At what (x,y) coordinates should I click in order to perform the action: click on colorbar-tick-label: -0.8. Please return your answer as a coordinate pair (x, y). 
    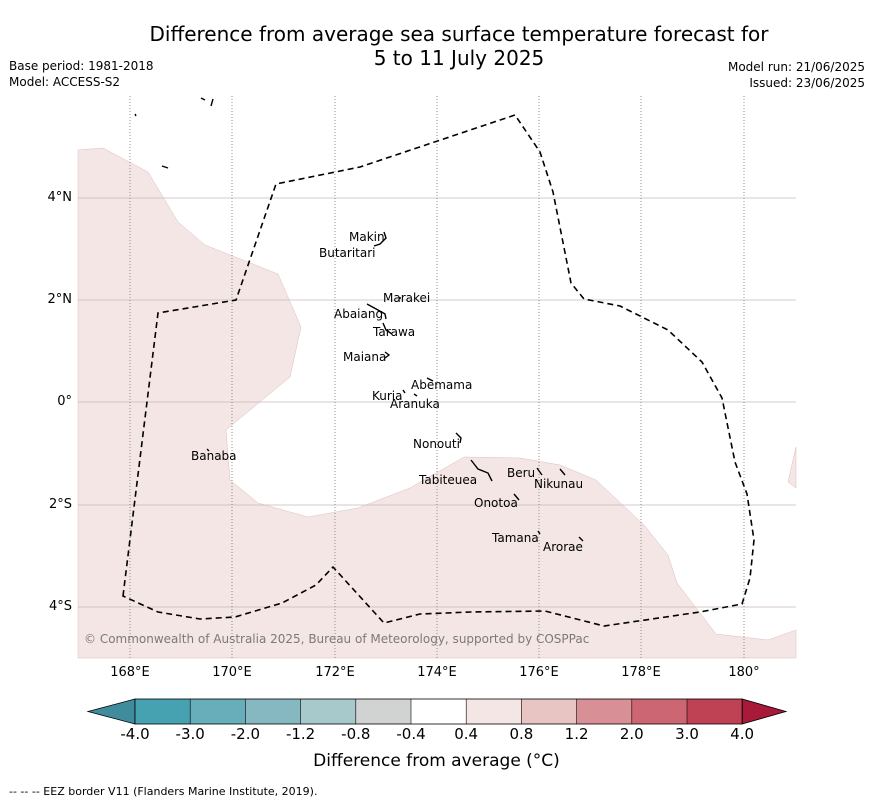
    Looking at the image, I should click on (356, 734).